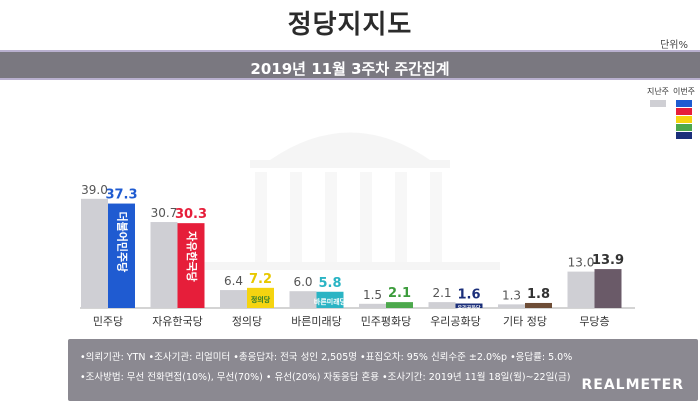 The height and width of the screenshot is (404, 700). What do you see at coordinates (511, 295) in the screenshot?
I see `value-label-prev-6: 1.3` at bounding box center [511, 295].